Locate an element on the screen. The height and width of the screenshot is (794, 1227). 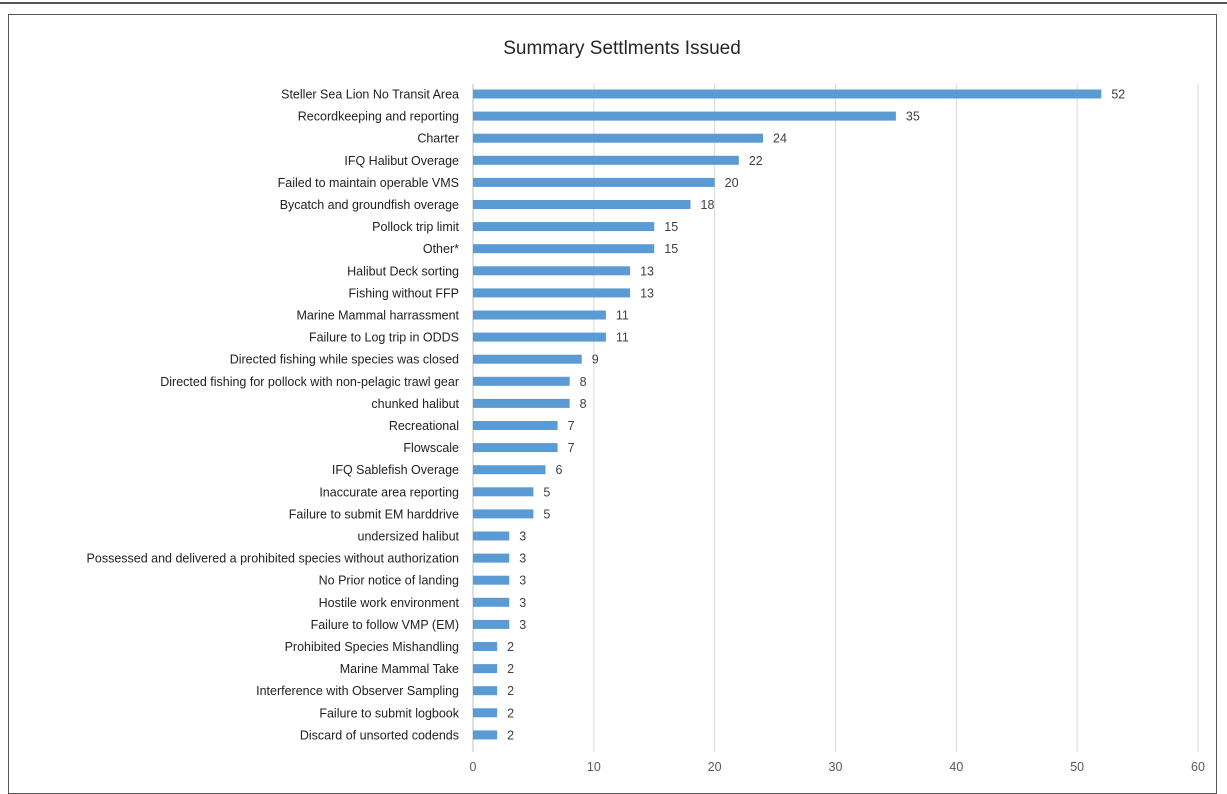
category-label: Hostile work environment is located at coordinates (389, 603).